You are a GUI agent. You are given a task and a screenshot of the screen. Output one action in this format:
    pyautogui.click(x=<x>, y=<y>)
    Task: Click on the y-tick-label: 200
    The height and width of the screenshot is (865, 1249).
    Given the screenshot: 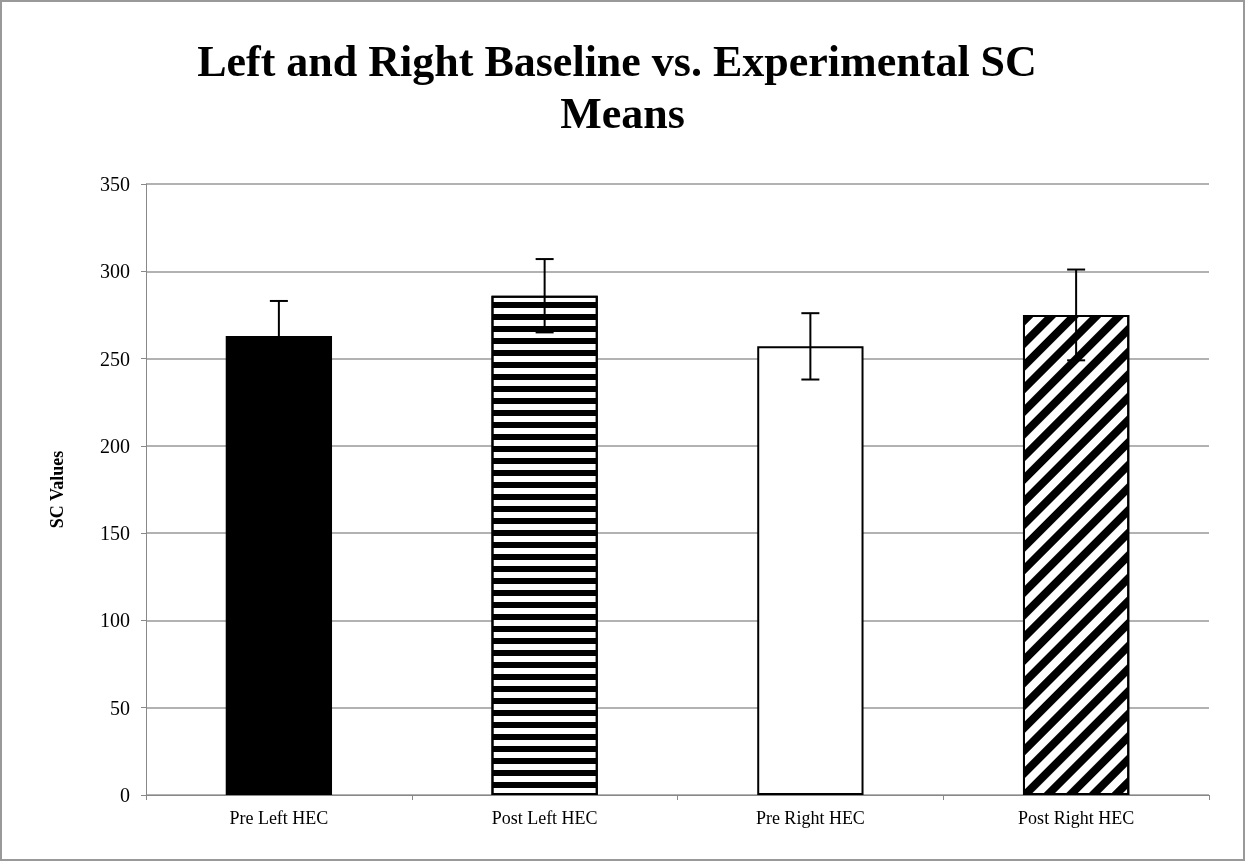 What is the action you would take?
    pyautogui.click(x=115, y=445)
    